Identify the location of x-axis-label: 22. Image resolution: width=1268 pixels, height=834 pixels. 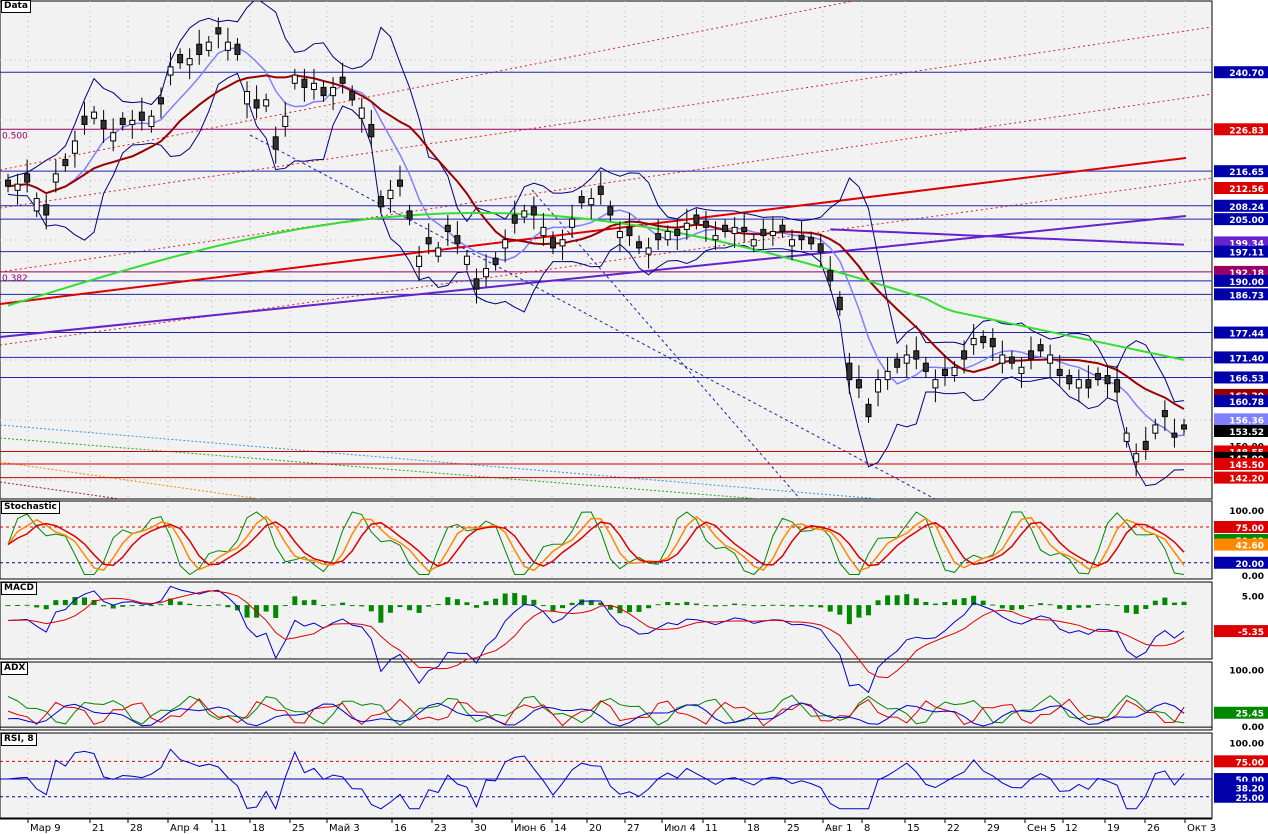
(953, 828).